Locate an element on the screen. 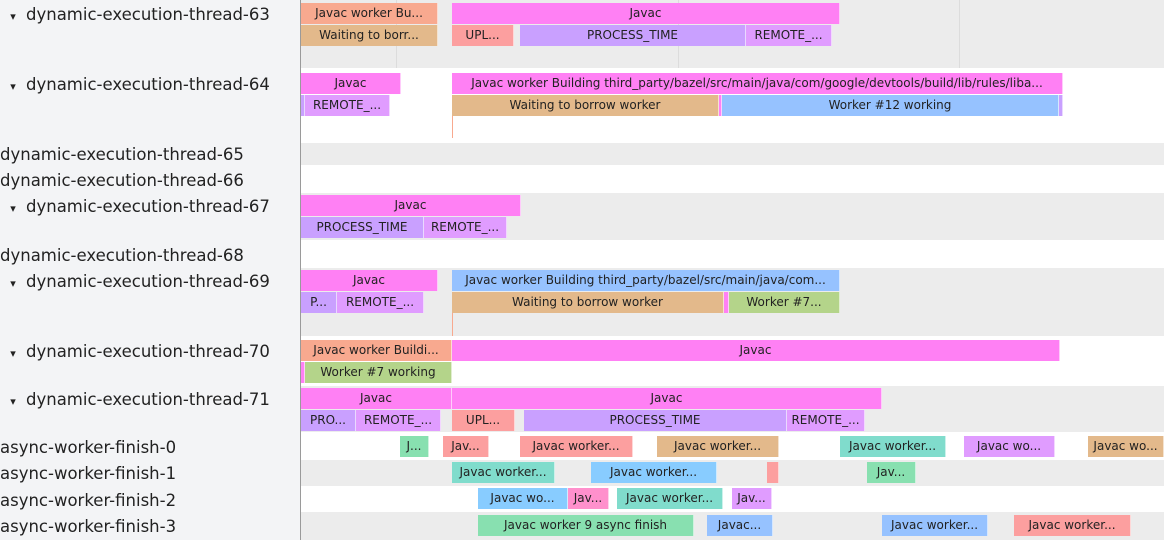 This screenshot has height=540, width=1164. track-name: async-worker-finish-1 is located at coordinates (88, 473).